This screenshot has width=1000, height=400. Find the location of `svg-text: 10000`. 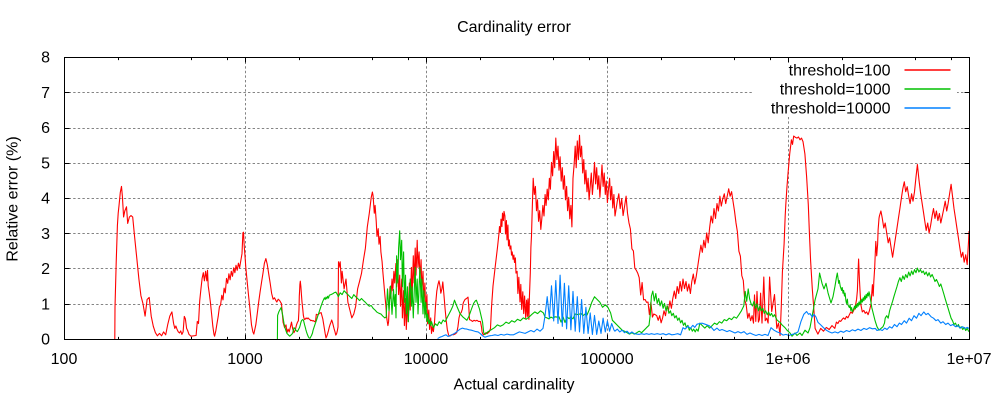

svg-text: 10000 is located at coordinates (426, 359).